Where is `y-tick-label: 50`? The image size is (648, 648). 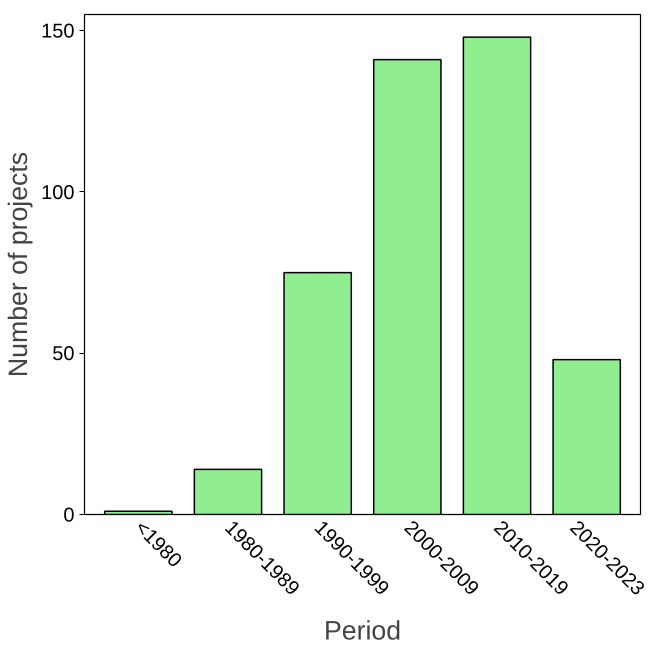 y-tick-label: 50 is located at coordinates (63, 354).